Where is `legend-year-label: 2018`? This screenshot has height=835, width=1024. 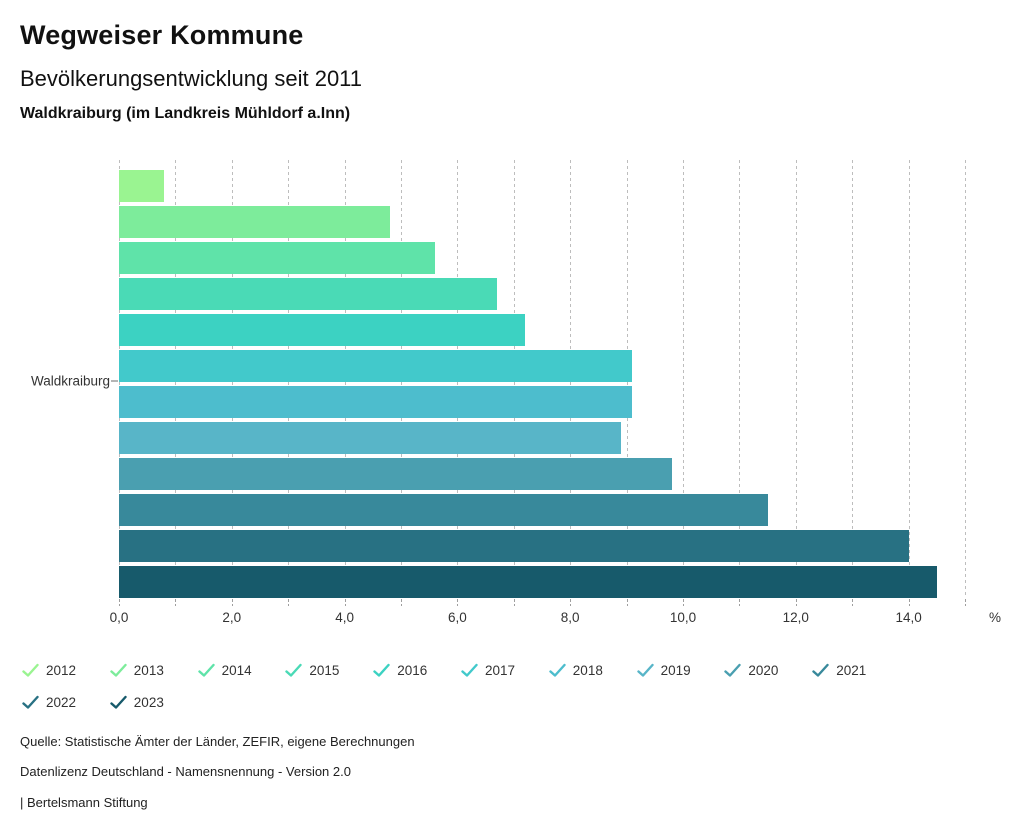 legend-year-label: 2018 is located at coordinates (587, 670).